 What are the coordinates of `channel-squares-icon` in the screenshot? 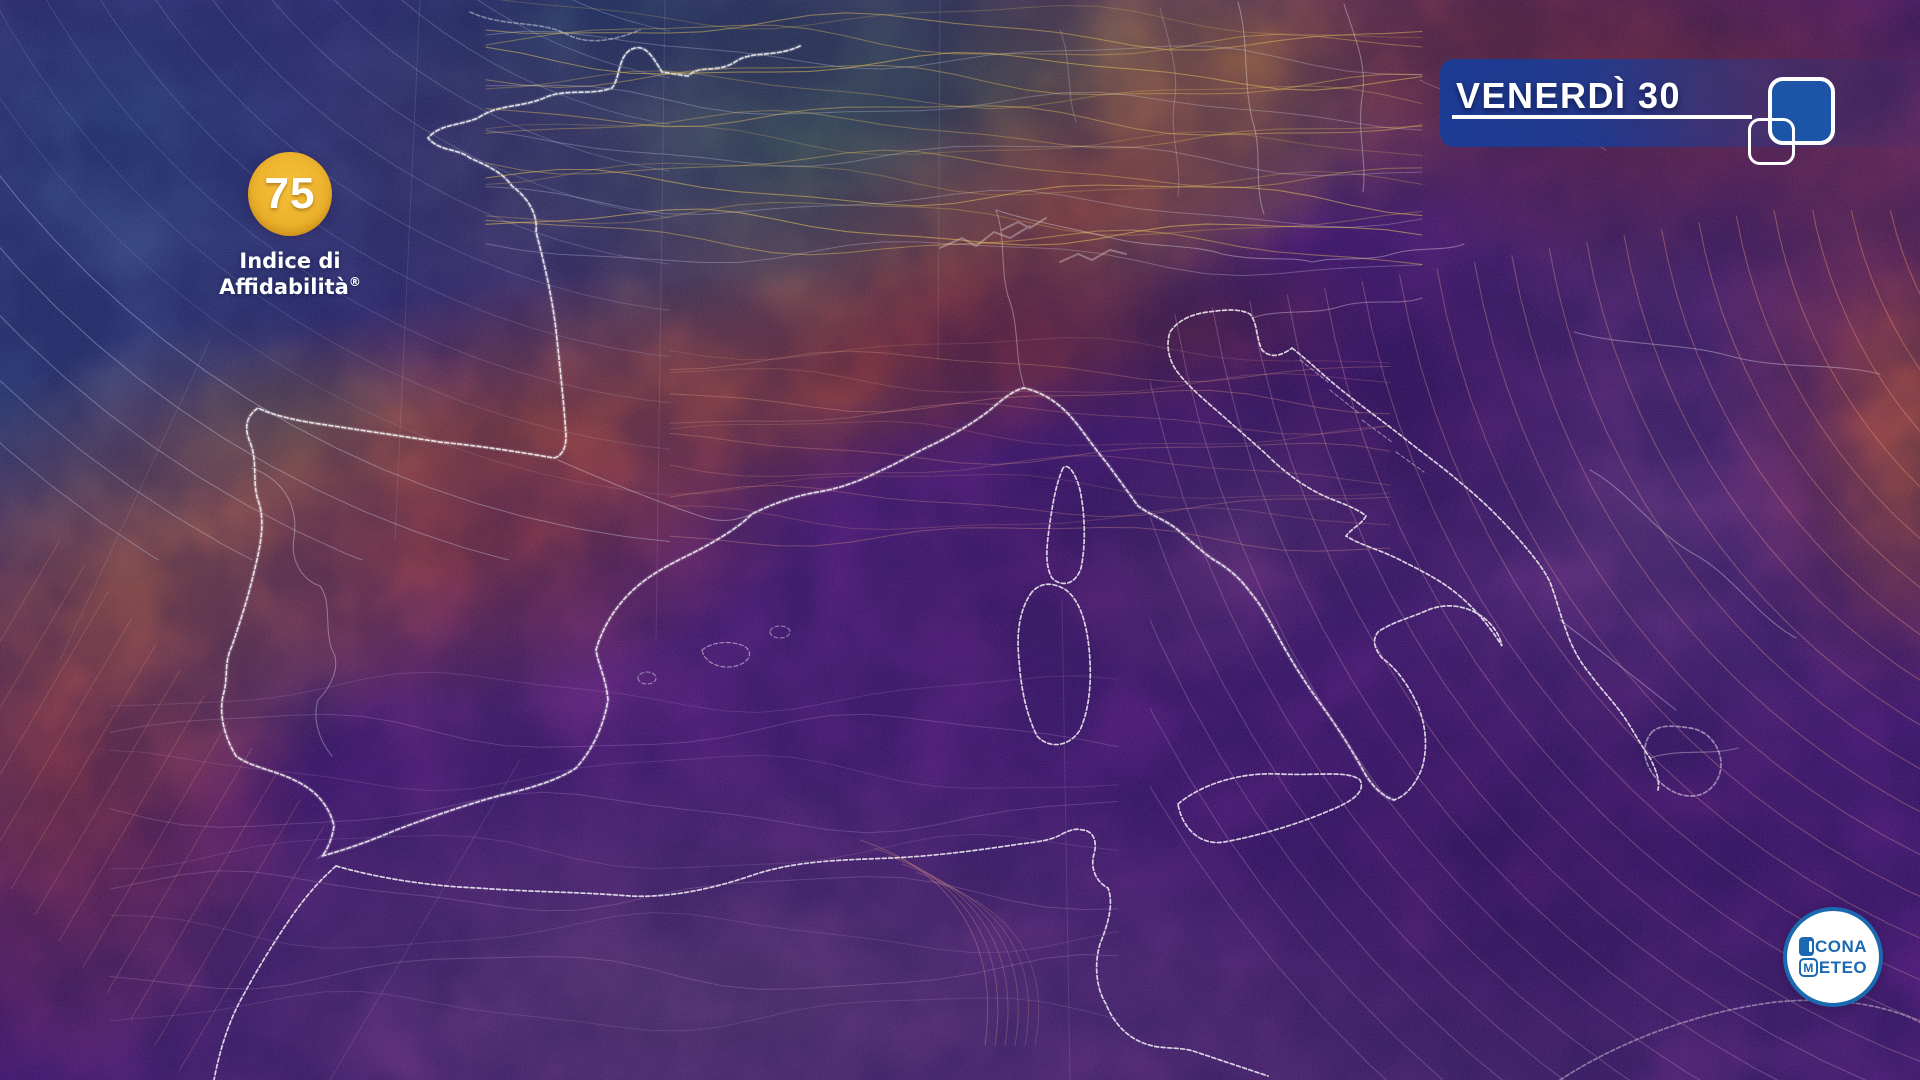 It's located at (1801, 111).